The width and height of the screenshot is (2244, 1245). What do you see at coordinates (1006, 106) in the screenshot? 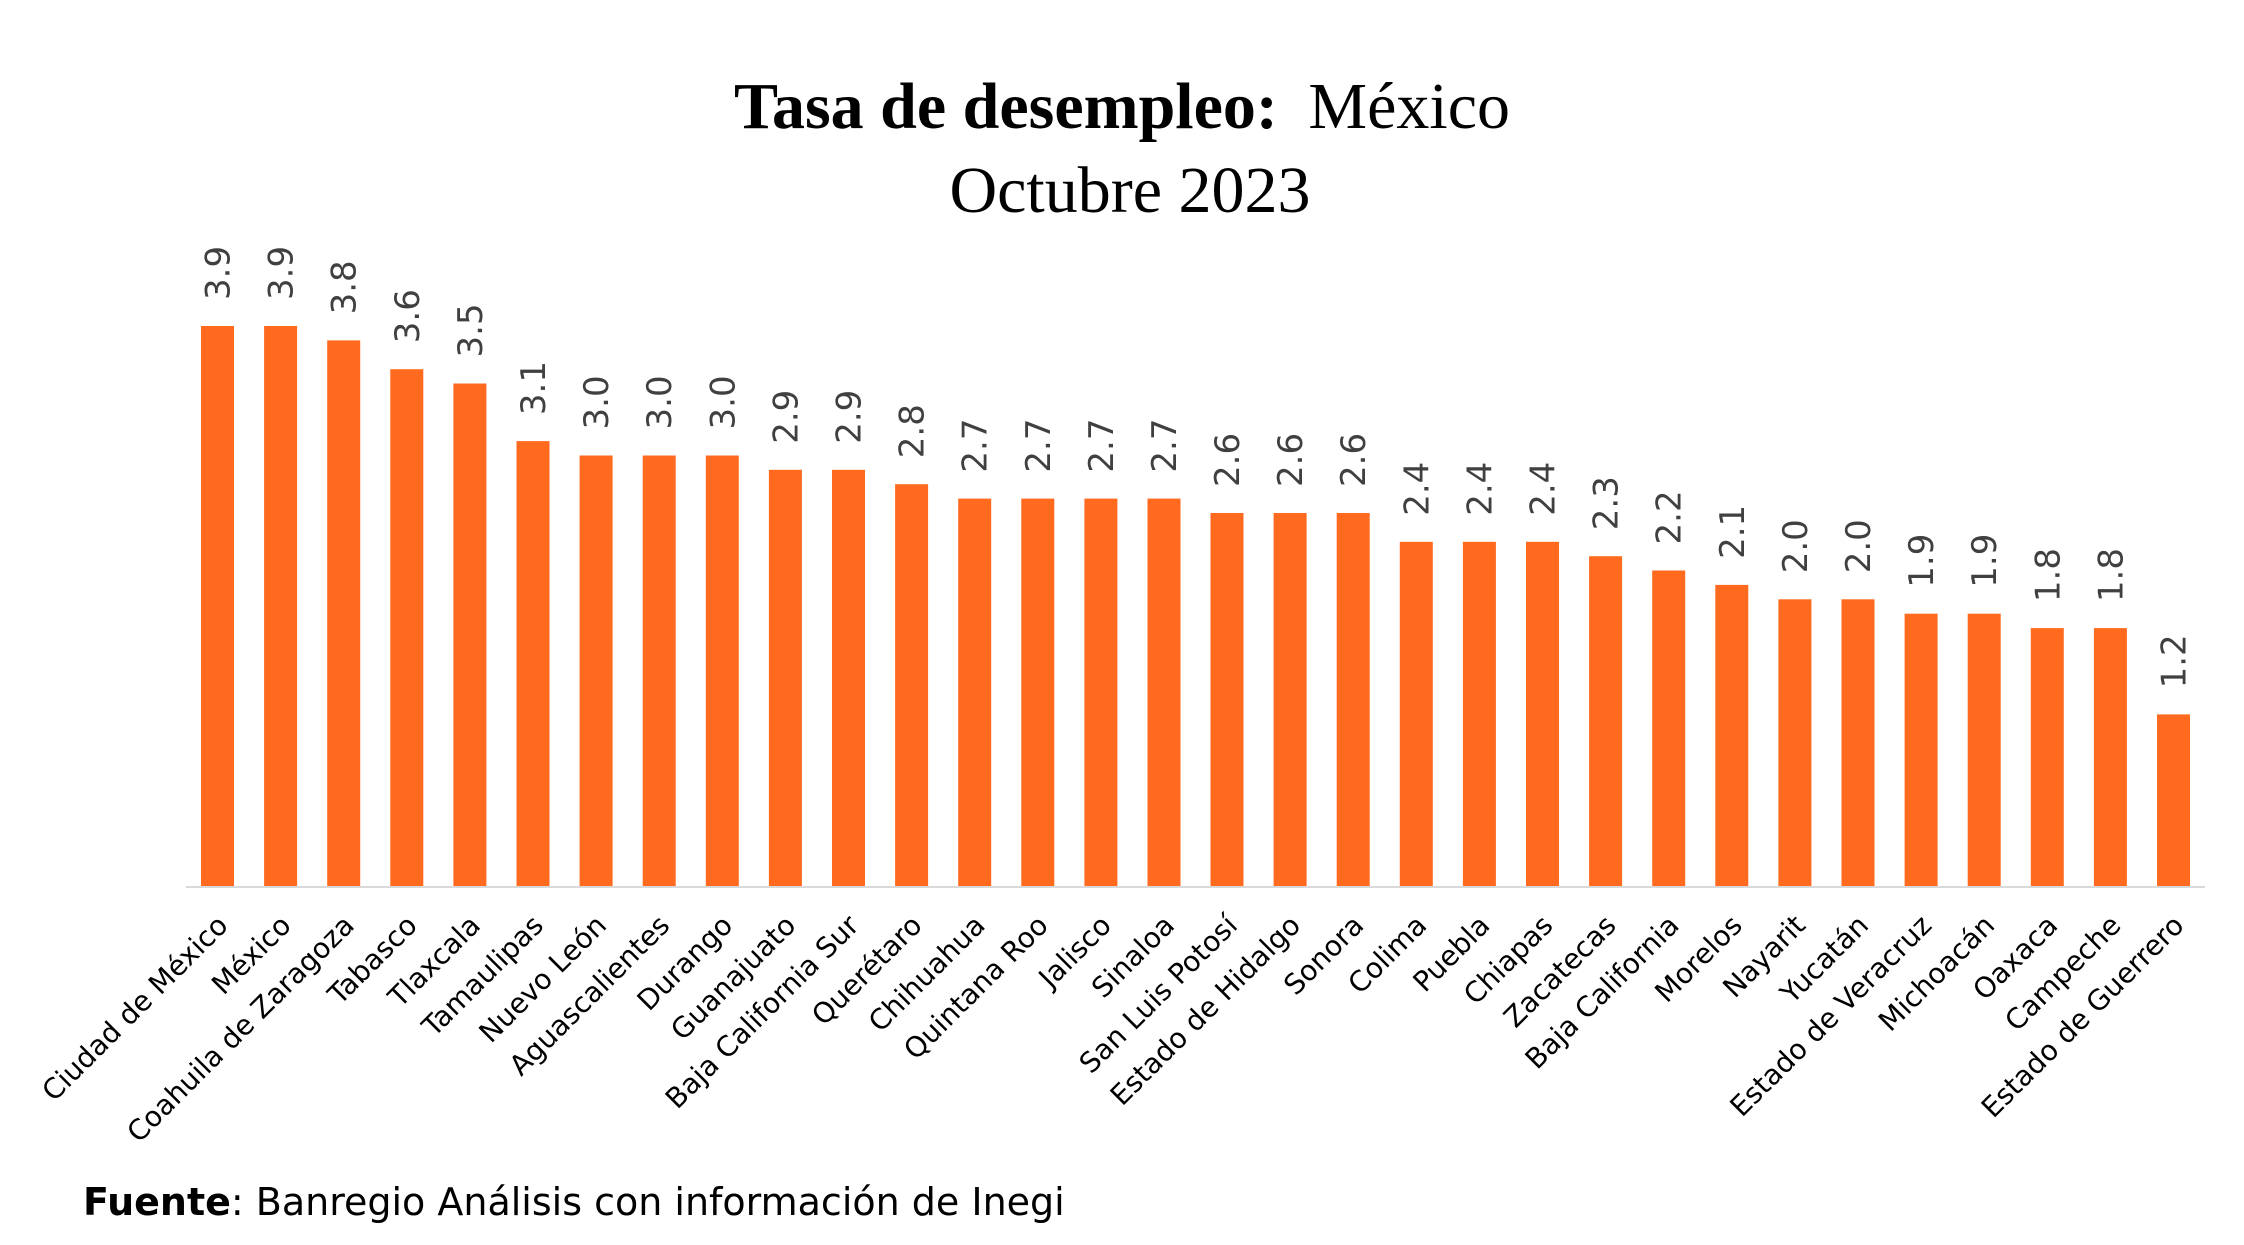
I see `chart-title-main: Tasa de desempleo:` at bounding box center [1006, 106].